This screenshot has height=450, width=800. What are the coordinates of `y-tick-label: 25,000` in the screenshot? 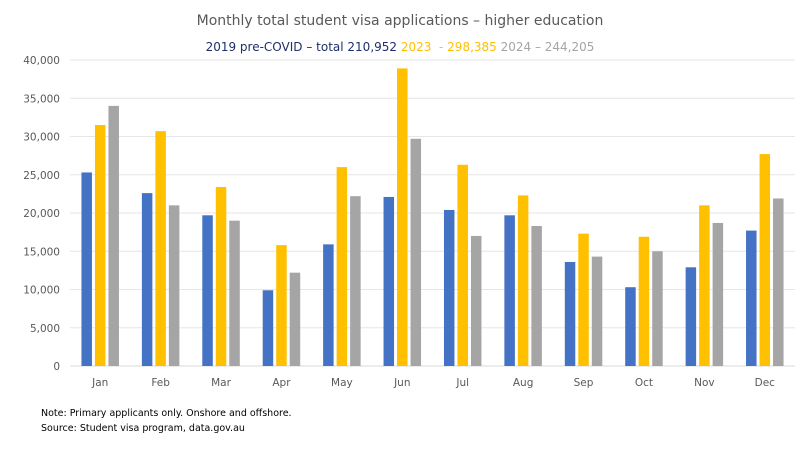 It's located at (41, 176).